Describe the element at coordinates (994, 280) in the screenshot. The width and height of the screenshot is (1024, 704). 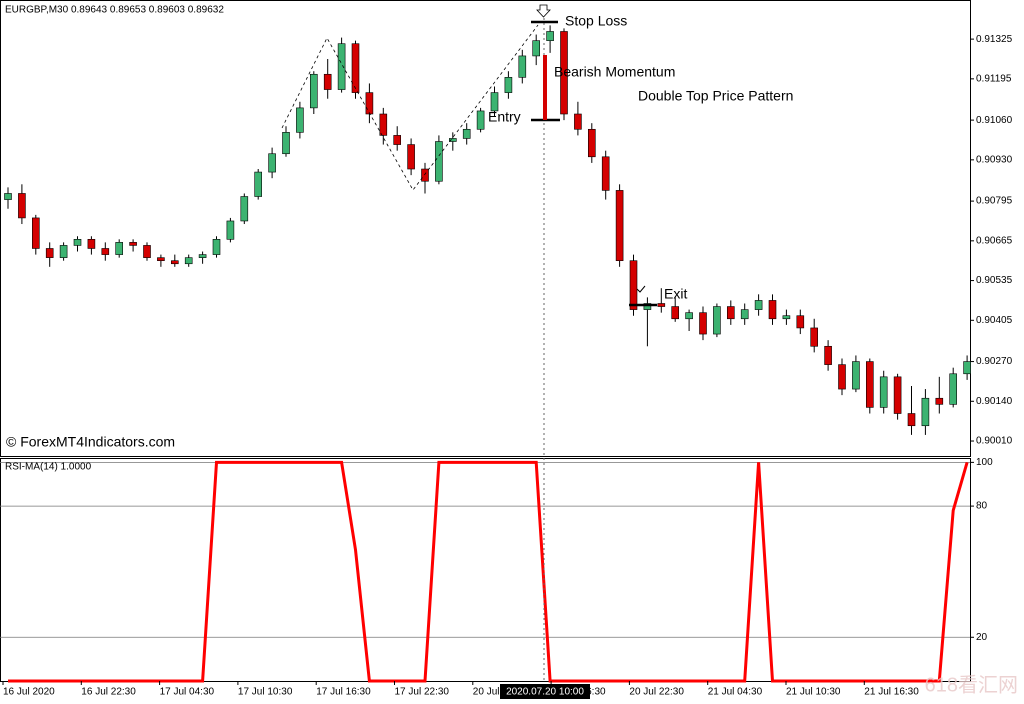
I see `y-tick-label: 0.90535` at that location.